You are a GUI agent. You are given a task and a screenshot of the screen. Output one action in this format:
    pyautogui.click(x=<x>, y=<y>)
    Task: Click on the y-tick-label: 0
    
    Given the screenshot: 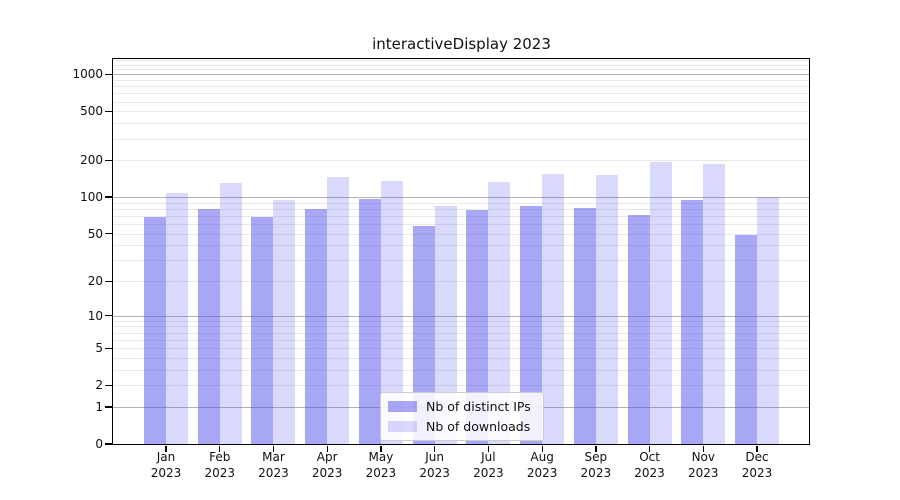 What is the action you would take?
    pyautogui.click(x=99, y=444)
    